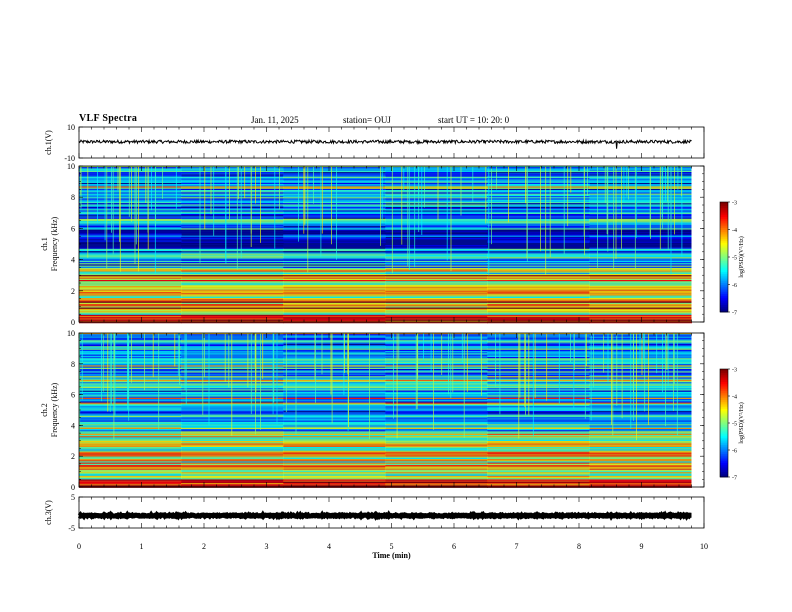 This screenshot has width=792, height=612. Describe the element at coordinates (517, 546) in the screenshot. I see `x-tick-label: 7` at that location.